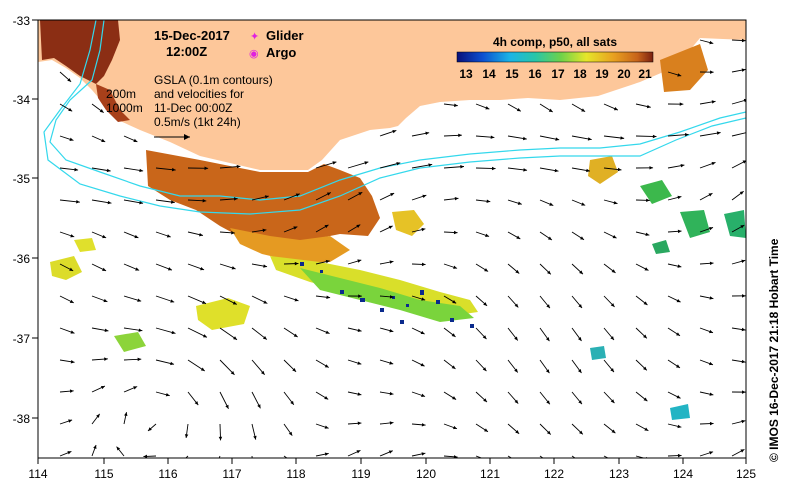 The width and height of the screenshot is (790, 492). What do you see at coordinates (490, 474) in the screenshot?
I see `x-tick-label: 121` at bounding box center [490, 474].